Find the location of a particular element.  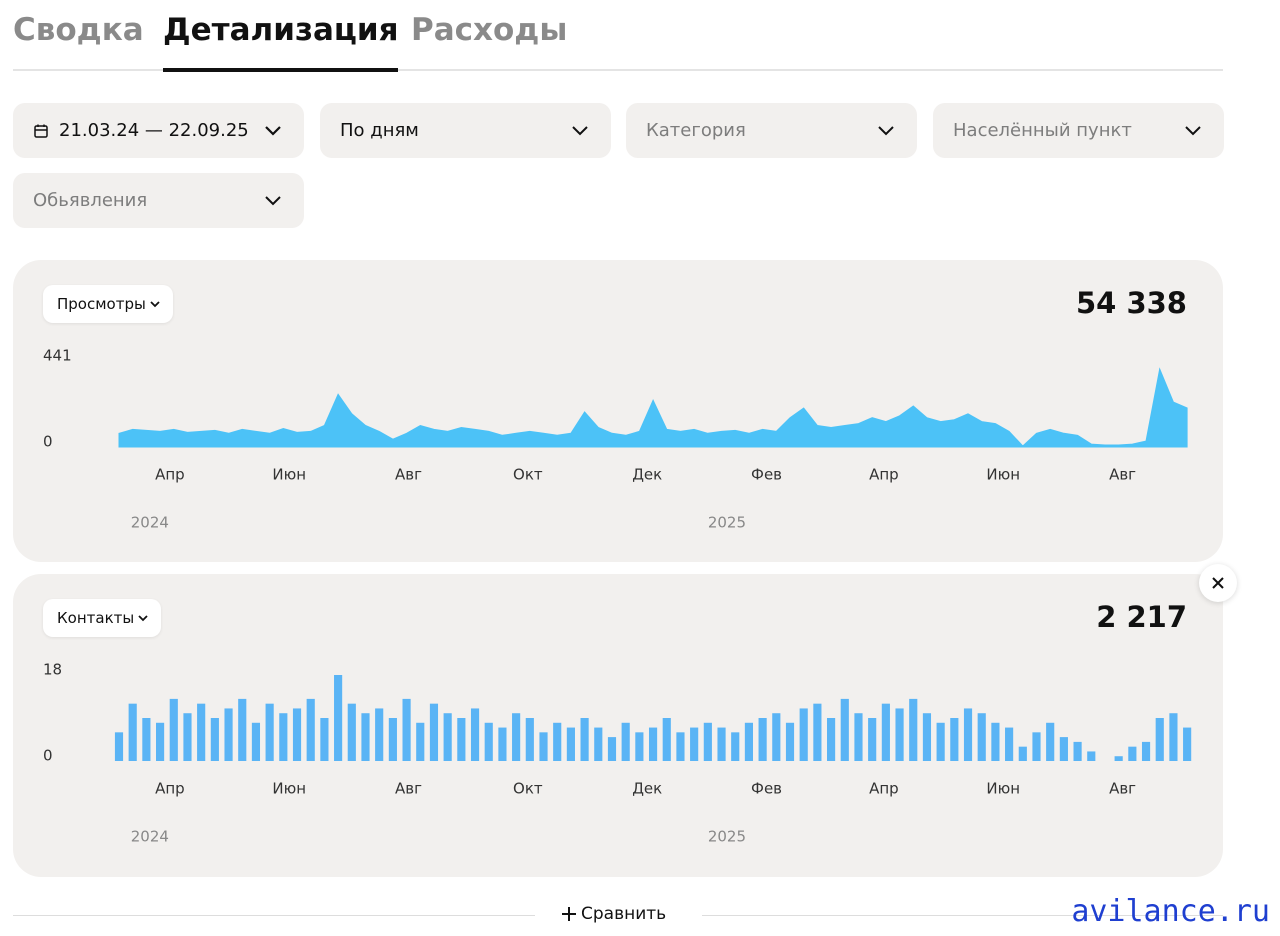

filter-placeholder: Категория is located at coordinates (696, 130).